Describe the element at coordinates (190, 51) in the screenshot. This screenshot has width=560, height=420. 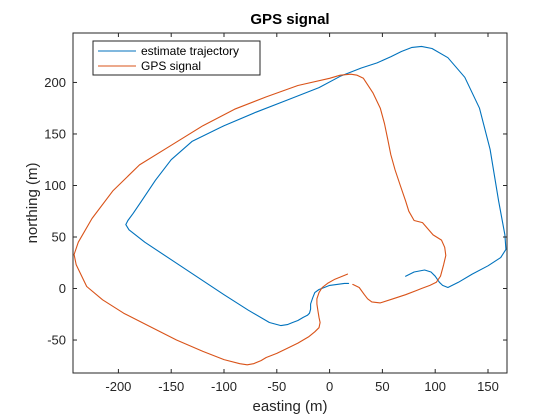
I see `legend-label-estimate: estimate trajectory` at that location.